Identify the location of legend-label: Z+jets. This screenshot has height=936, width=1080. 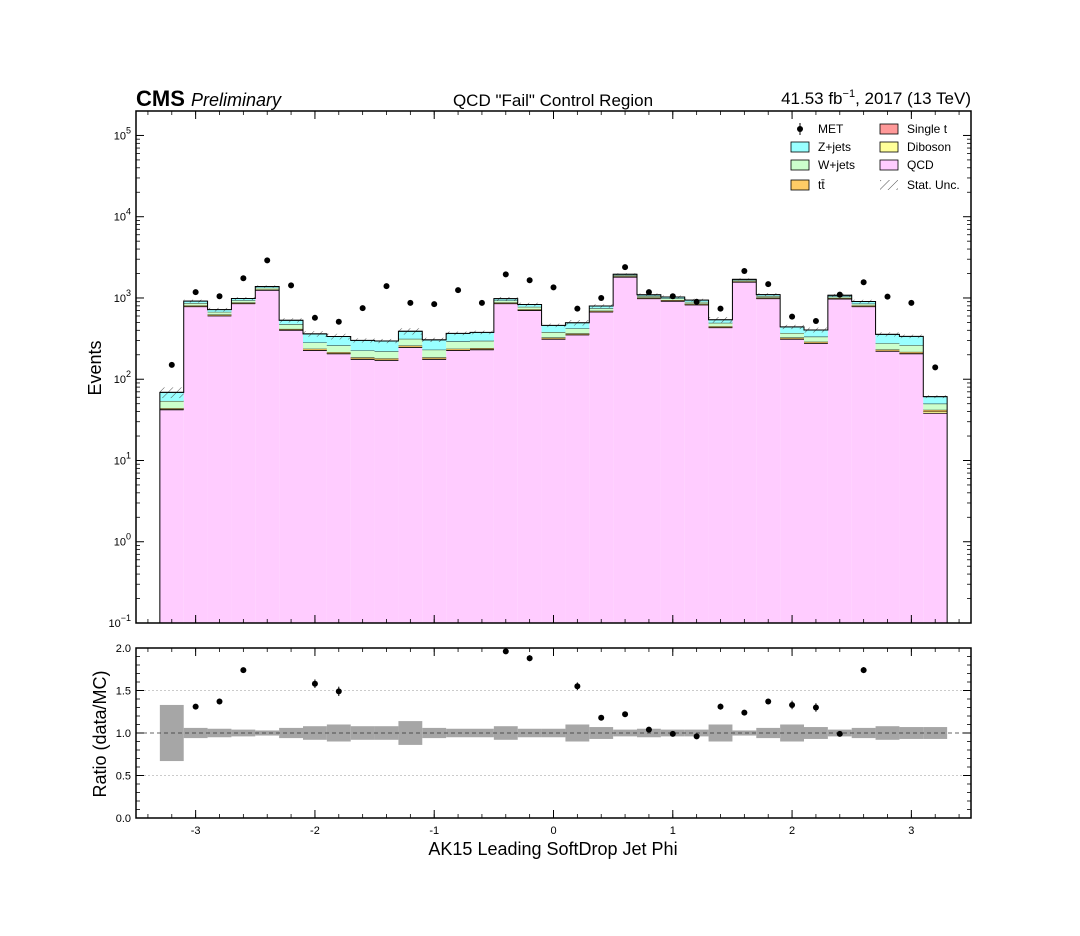
(834, 147).